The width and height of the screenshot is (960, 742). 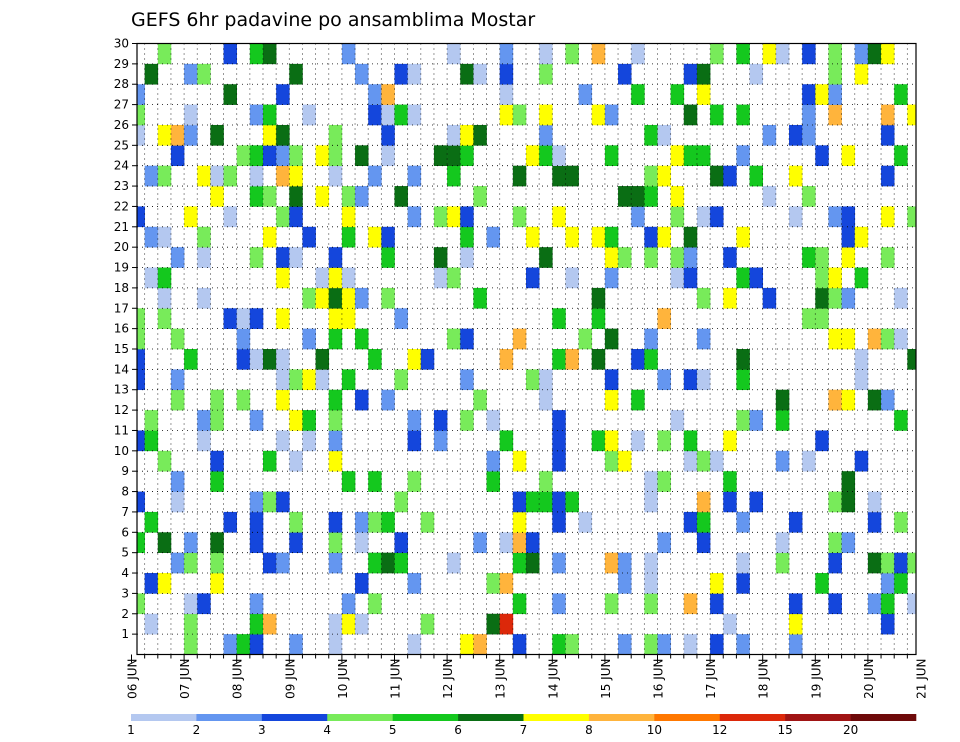 I want to click on legend-swatch, so click(x=621, y=717).